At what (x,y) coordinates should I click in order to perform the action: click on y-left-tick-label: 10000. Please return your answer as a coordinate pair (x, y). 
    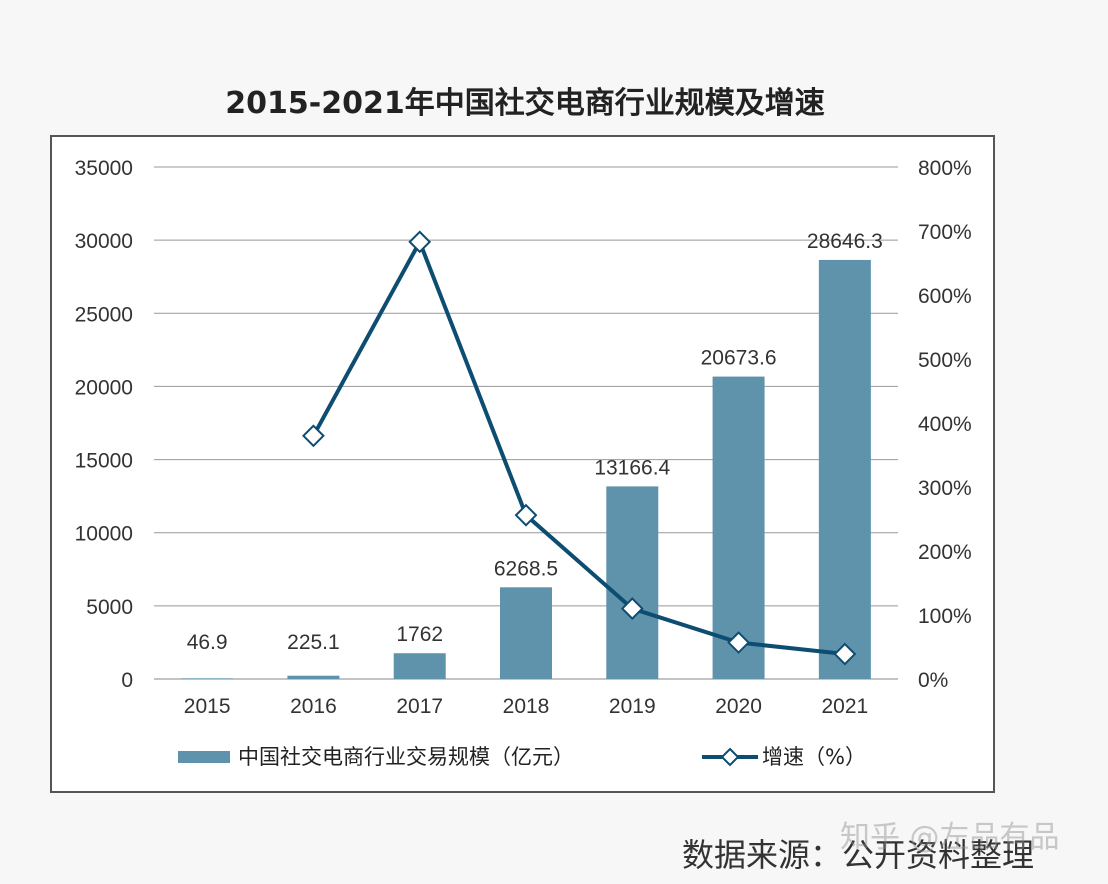
    Looking at the image, I should click on (104, 534).